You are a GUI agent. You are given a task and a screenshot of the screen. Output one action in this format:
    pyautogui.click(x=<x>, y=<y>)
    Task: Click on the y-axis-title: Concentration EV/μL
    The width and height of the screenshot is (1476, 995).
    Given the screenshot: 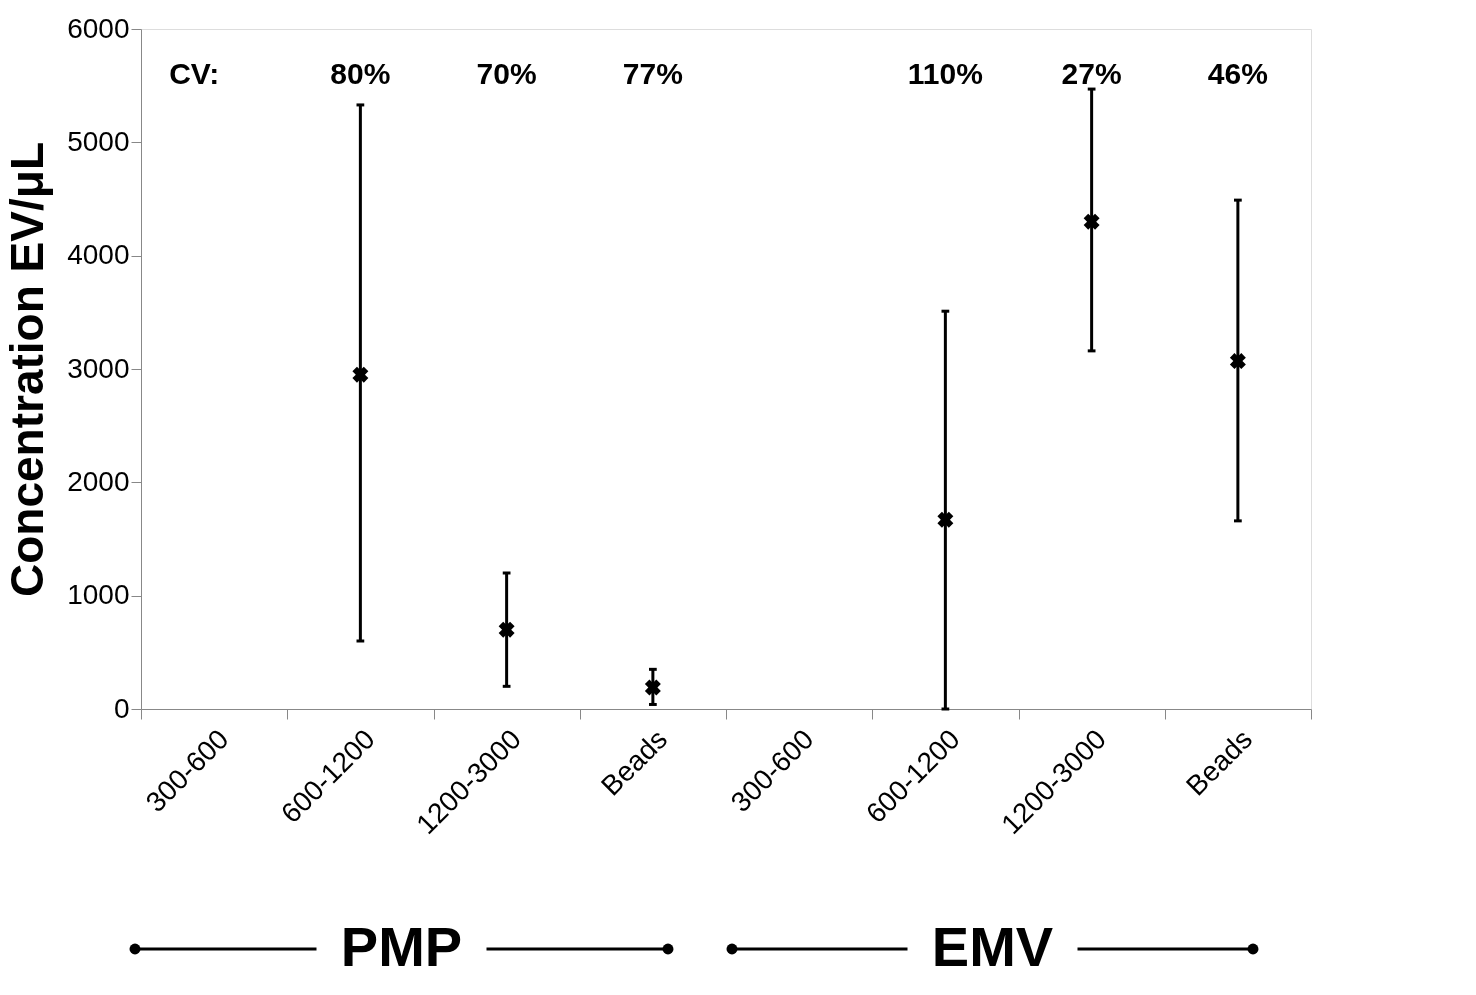 What is the action you would take?
    pyautogui.click(x=27, y=369)
    